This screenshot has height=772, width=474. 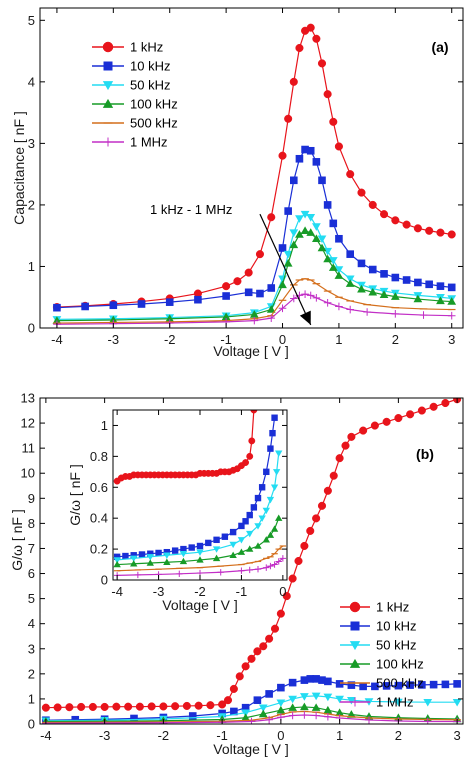 What do you see at coordinates (305, 214) in the screenshot?
I see `panel-a-point-50-khz` at bounding box center [305, 214].